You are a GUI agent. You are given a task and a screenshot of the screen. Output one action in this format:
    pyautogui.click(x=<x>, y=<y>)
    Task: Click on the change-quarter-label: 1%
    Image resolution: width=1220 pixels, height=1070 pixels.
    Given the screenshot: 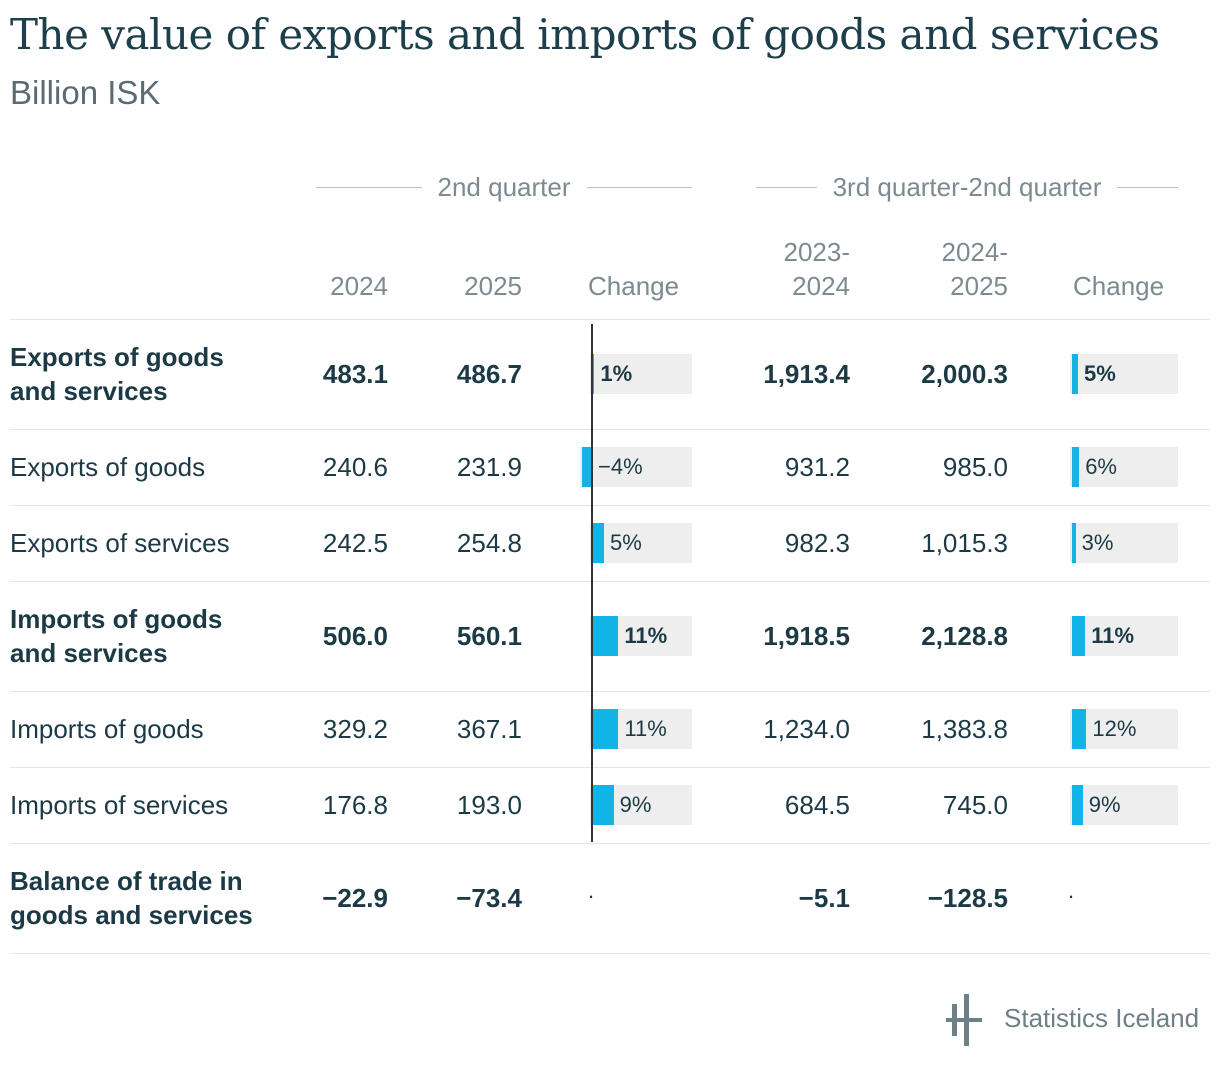 What is the action you would take?
    pyautogui.click(x=616, y=373)
    